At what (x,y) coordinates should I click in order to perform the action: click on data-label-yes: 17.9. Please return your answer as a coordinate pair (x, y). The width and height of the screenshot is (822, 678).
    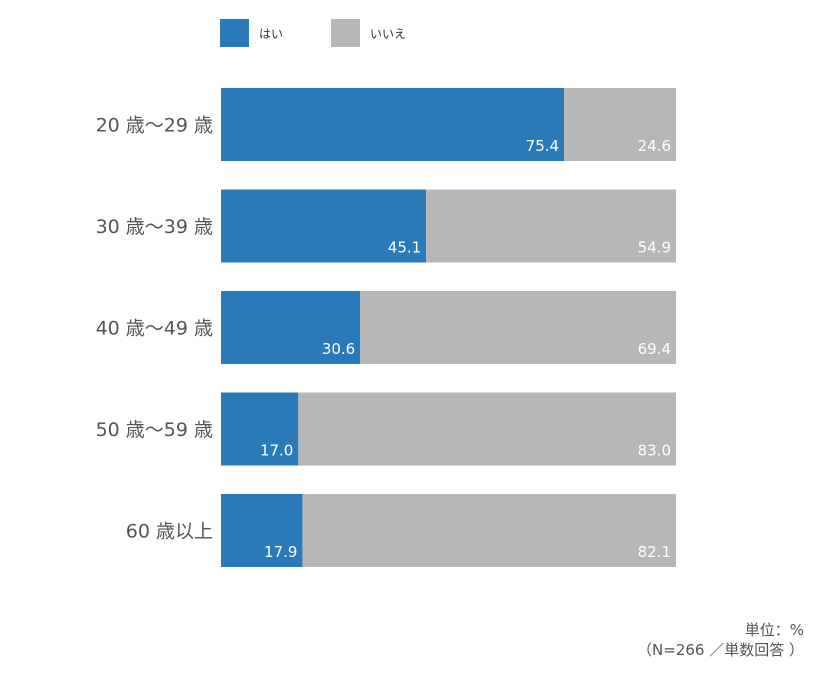
    Looking at the image, I should click on (280, 552).